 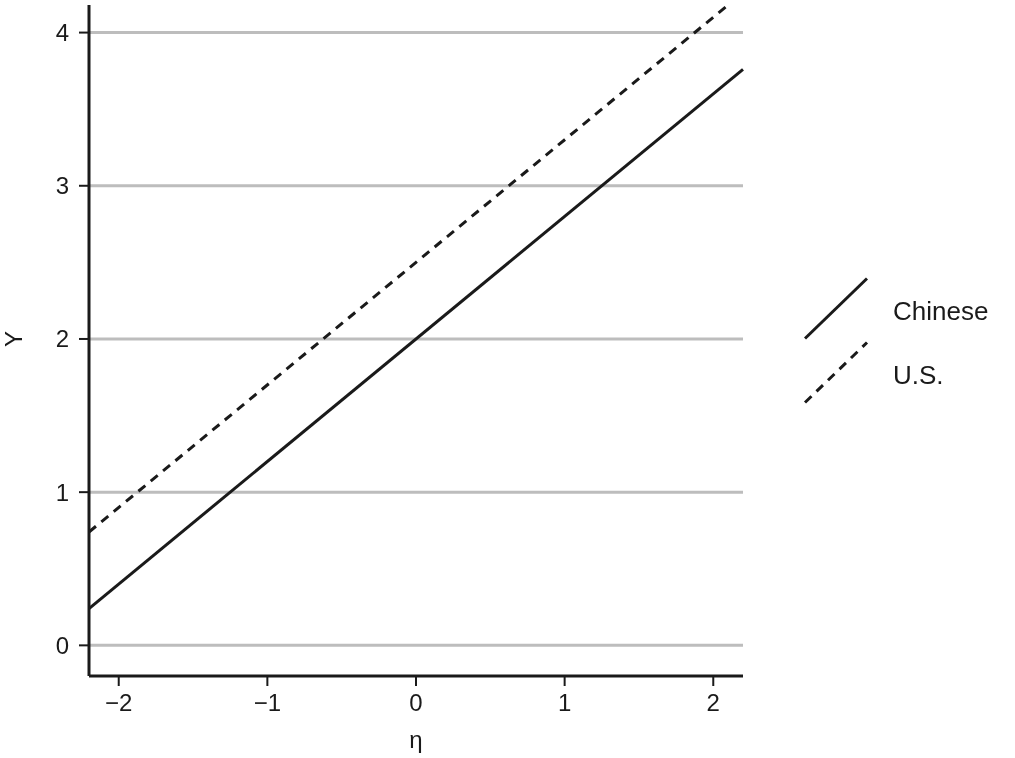 What do you see at coordinates (416, 702) in the screenshot?
I see `x-tick-label: 0` at bounding box center [416, 702].